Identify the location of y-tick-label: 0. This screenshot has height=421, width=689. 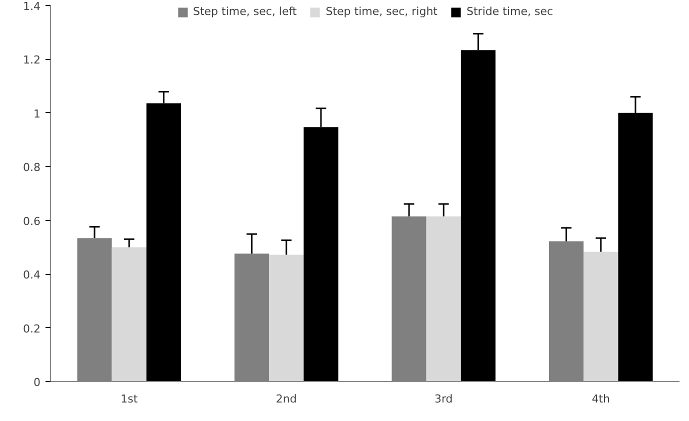
(37, 382).